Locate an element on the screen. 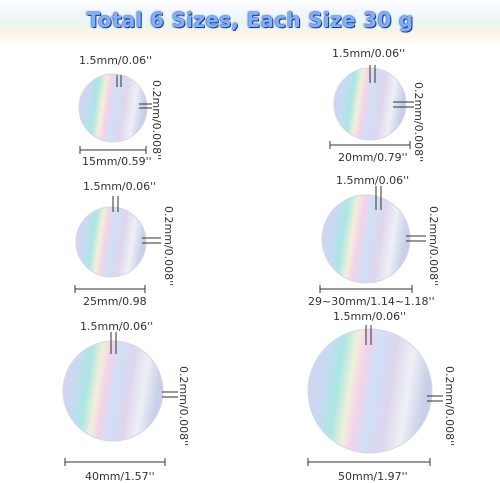 The height and width of the screenshot is (483, 500). sequin-15mm: 1.5mm/0.06'' 0.2mm/0.008'' 15mm/0.59'' is located at coordinates (120, 111).